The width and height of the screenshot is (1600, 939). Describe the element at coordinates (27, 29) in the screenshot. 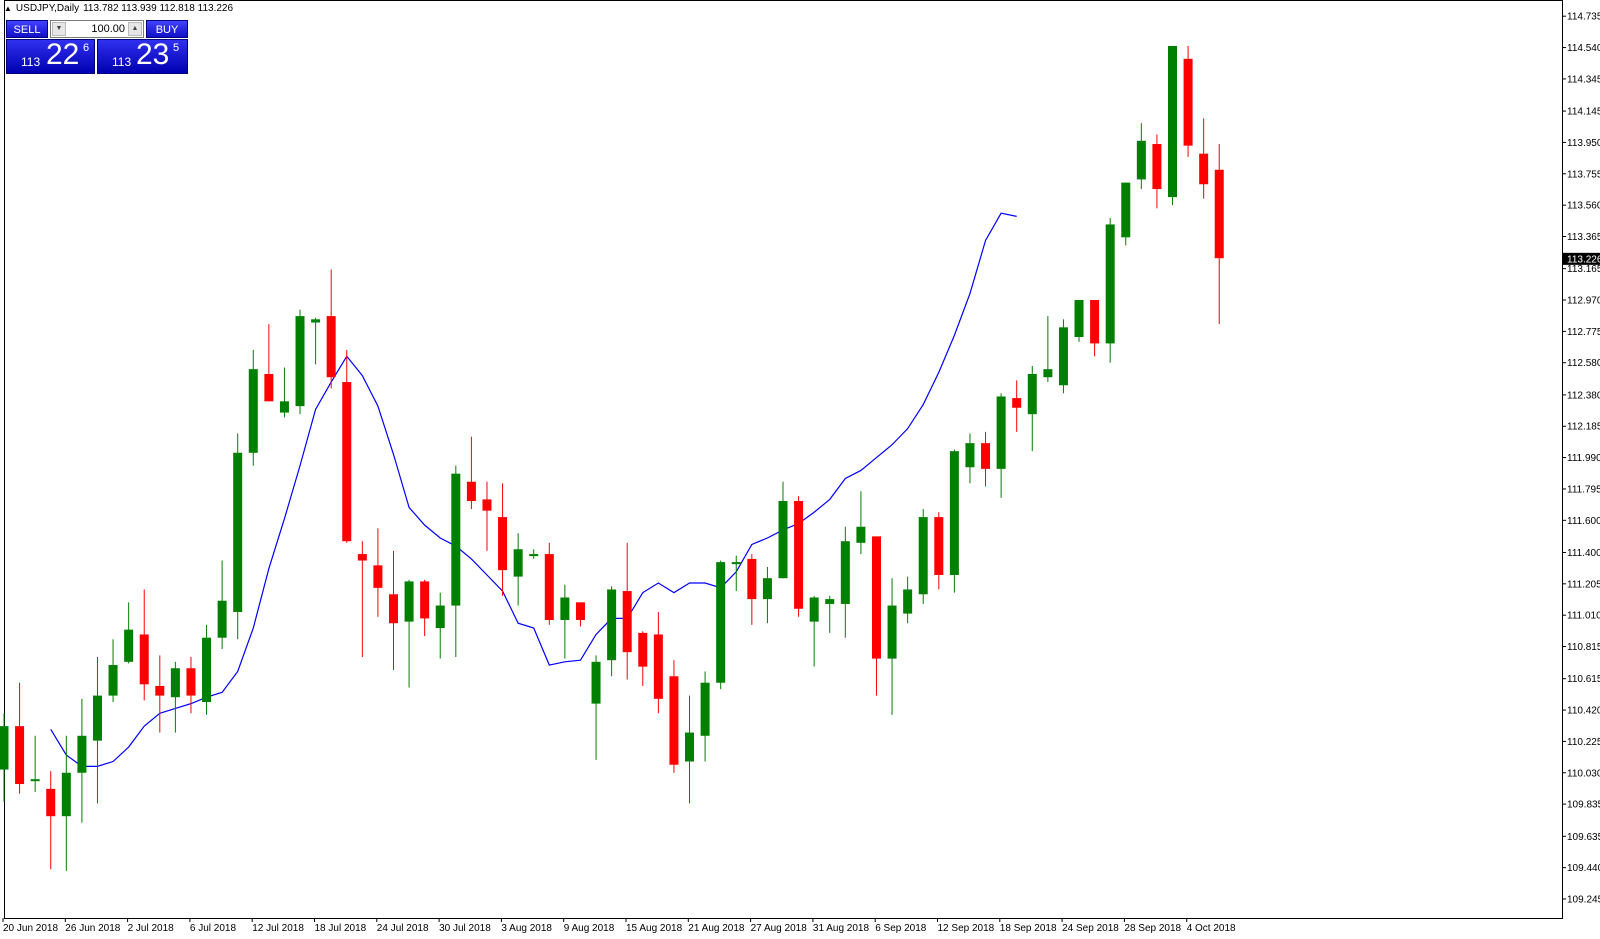

I see `sell-button: SELL` at that location.